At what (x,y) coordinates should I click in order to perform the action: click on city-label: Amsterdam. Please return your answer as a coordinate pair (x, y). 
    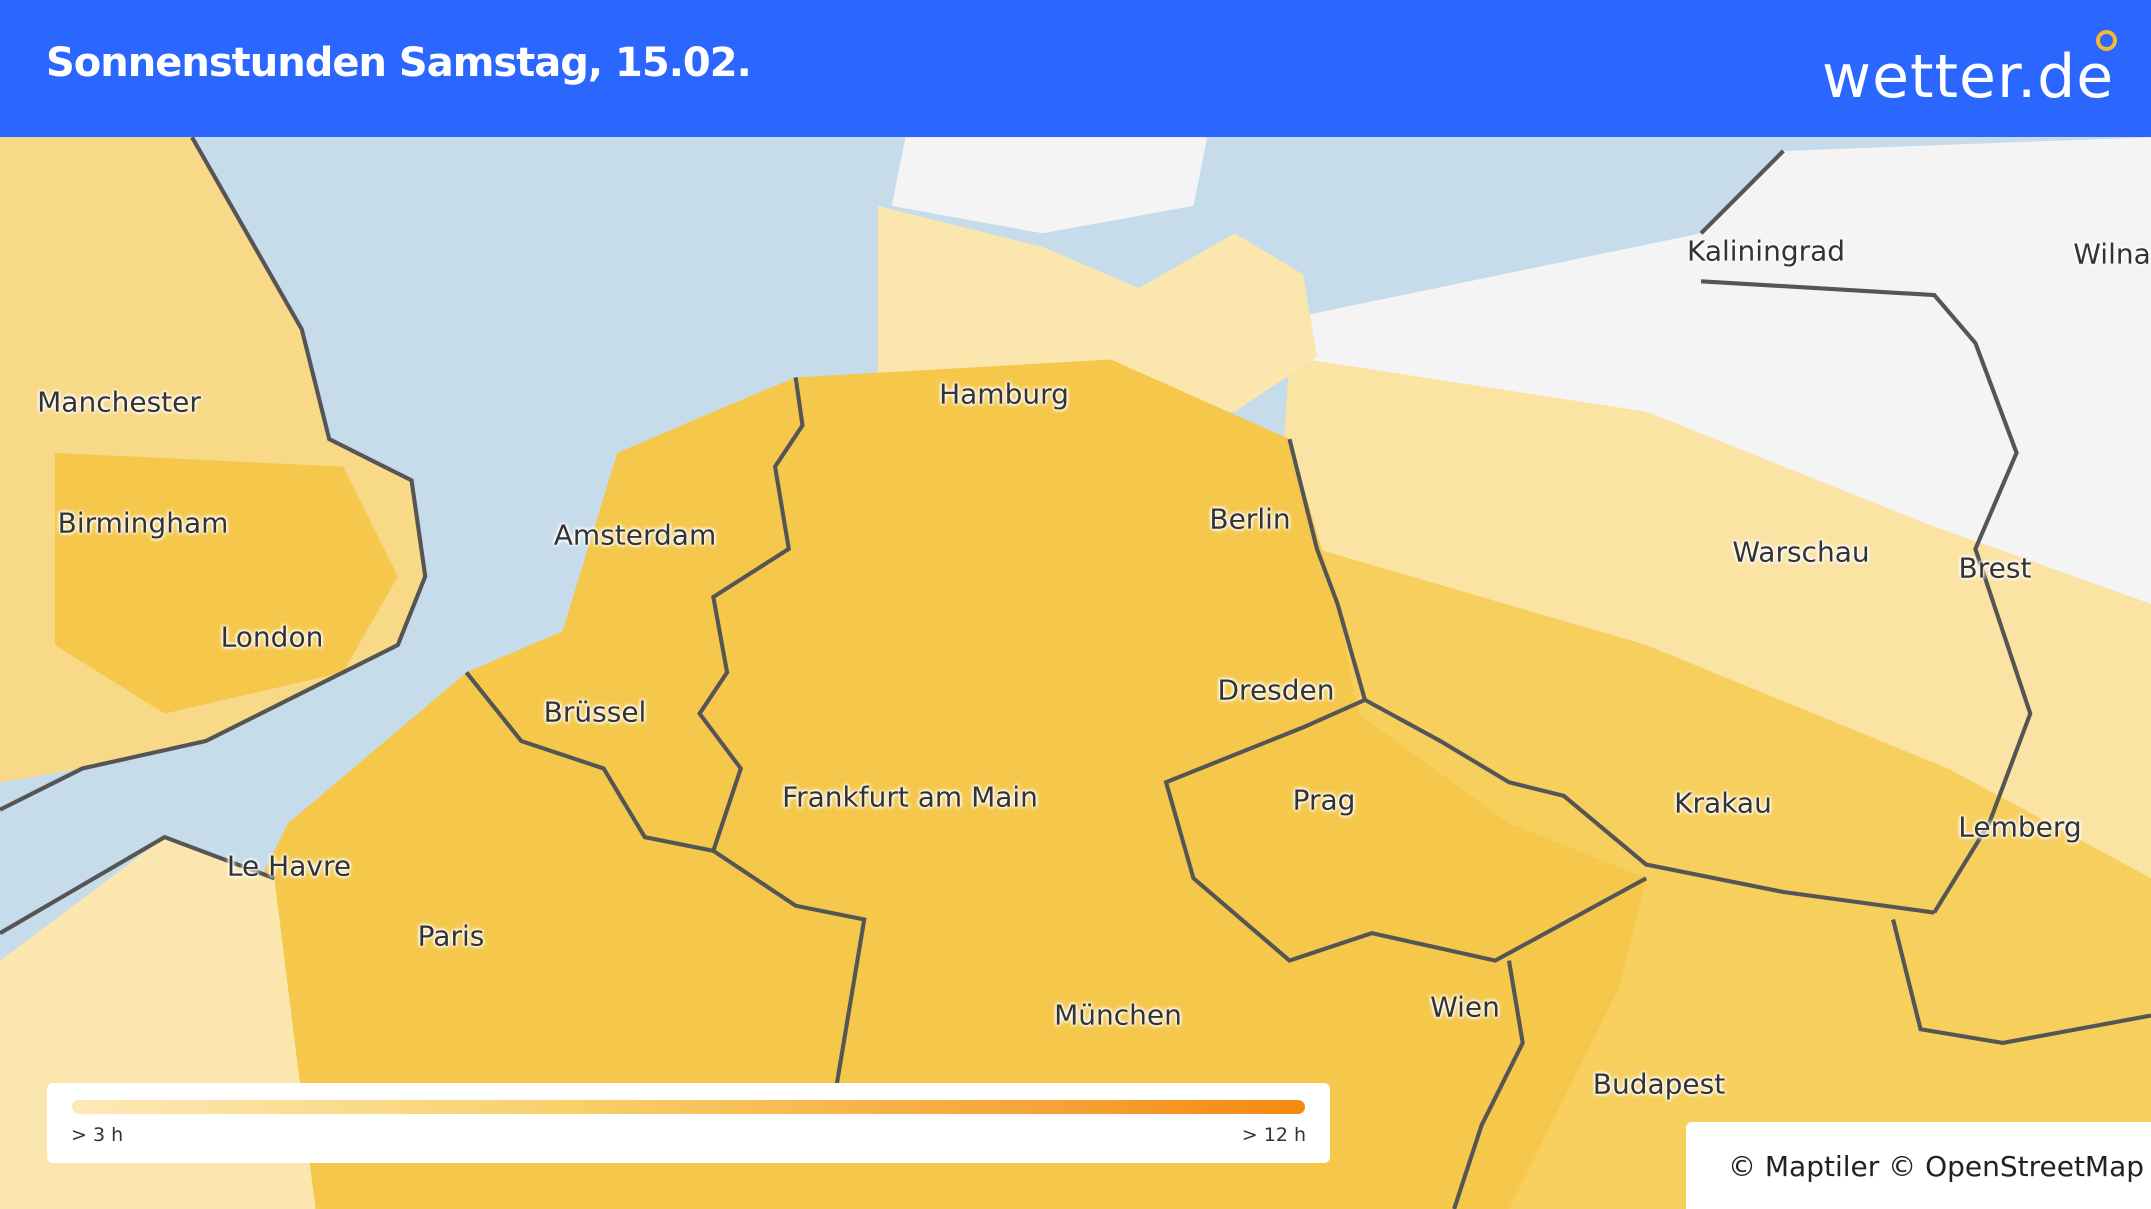
    Looking at the image, I should click on (635, 535).